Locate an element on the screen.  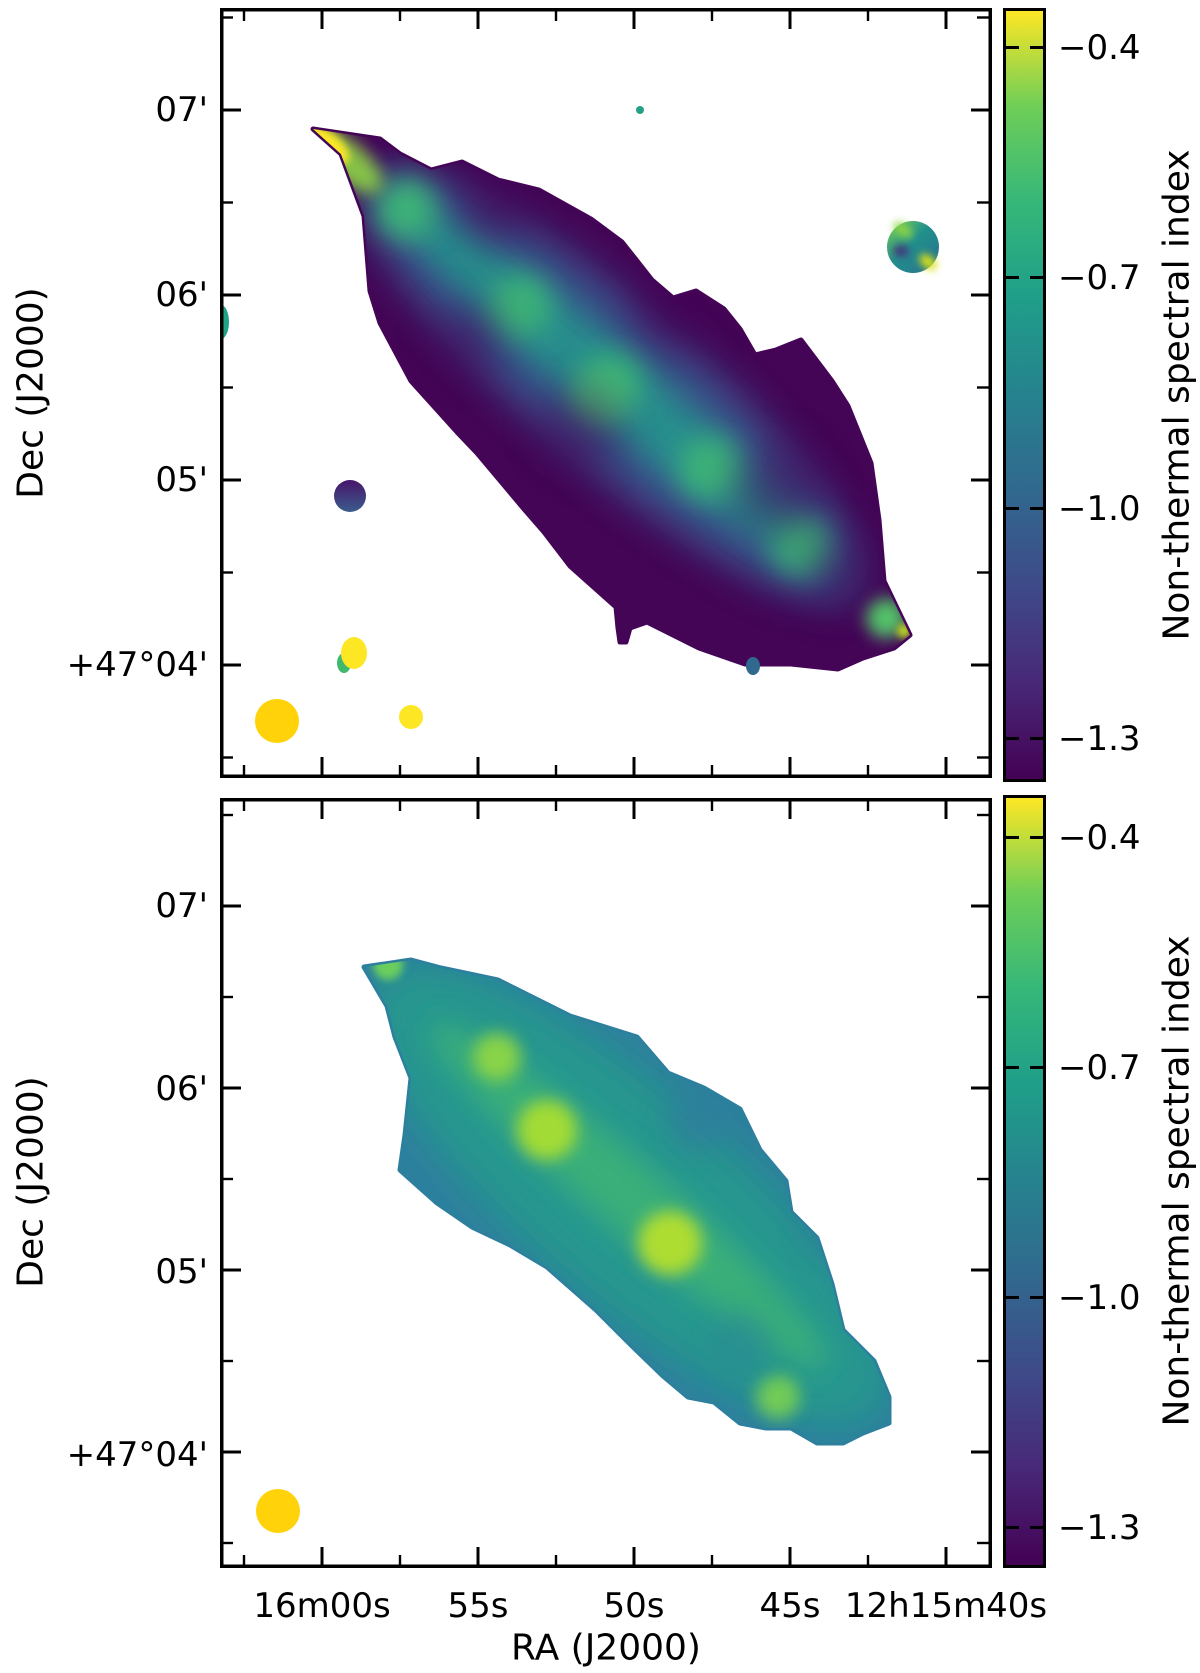
dec-tick-label-top: +47°04' is located at coordinates (137, 665).